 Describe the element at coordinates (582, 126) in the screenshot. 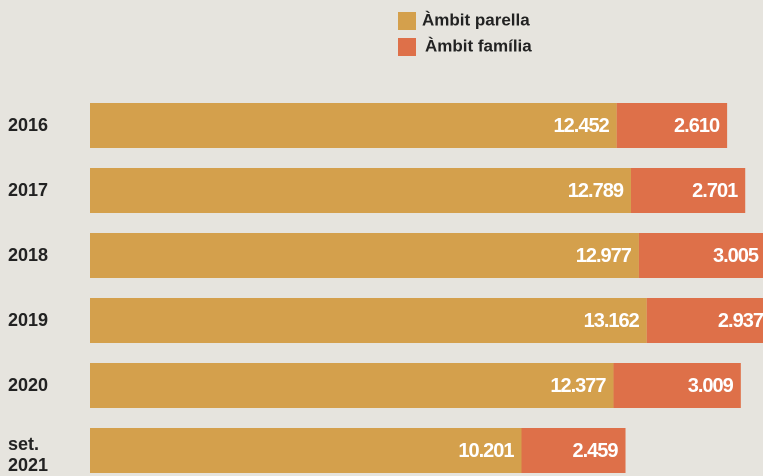

I see `value-label: 12.452` at that location.